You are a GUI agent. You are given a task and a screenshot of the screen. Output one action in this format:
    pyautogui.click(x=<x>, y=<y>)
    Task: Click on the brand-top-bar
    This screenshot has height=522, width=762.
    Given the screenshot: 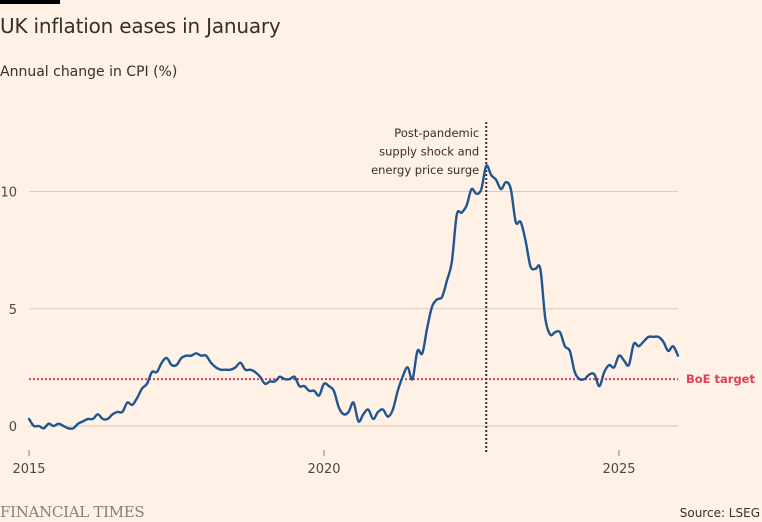 What is the action you would take?
    pyautogui.click(x=30, y=2)
    